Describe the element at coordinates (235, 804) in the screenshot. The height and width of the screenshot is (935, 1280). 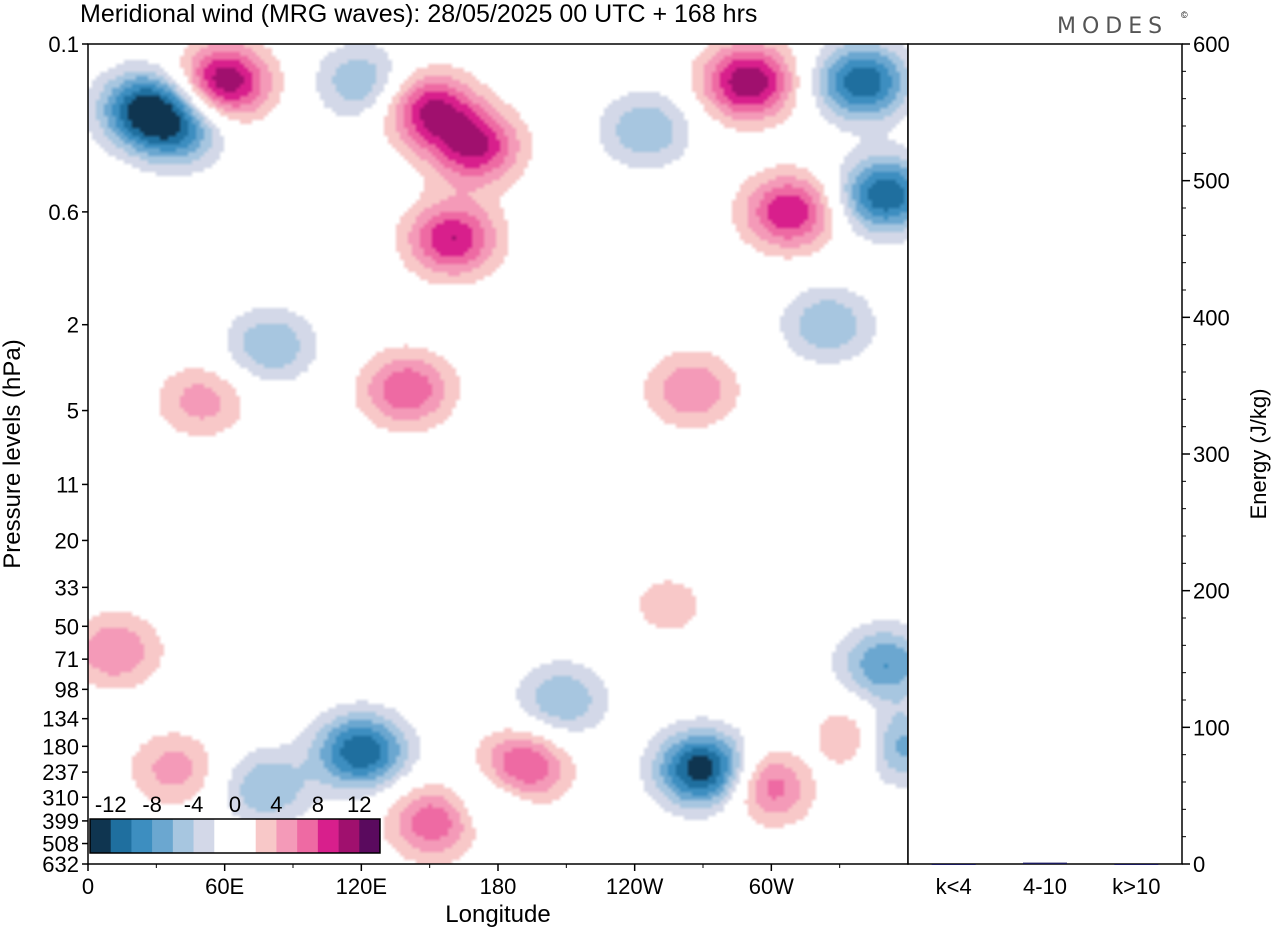
I see `colorbar-label: 0` at that location.